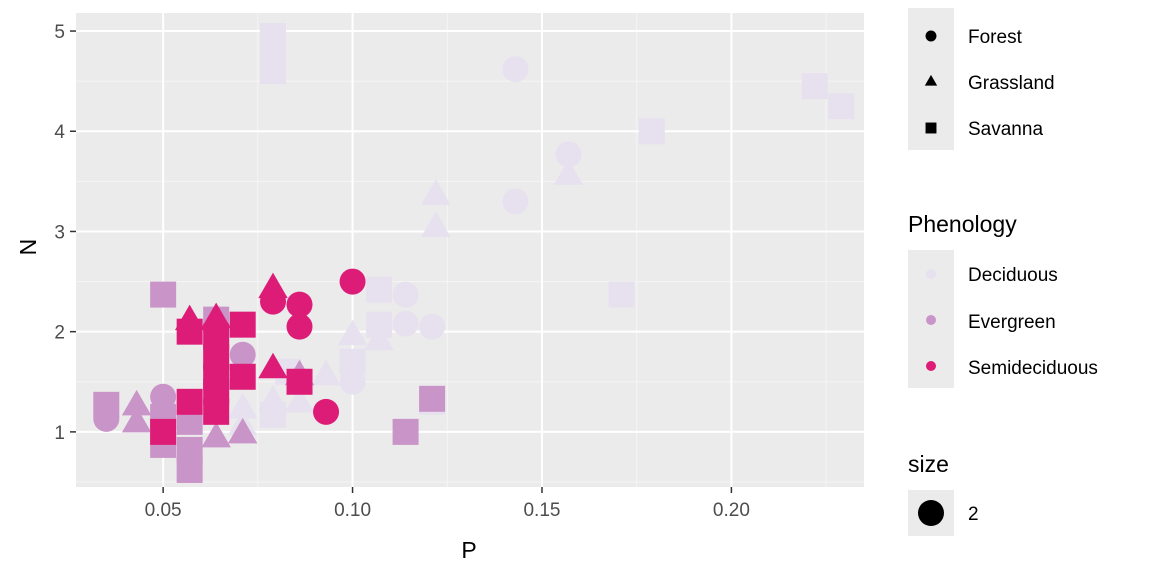  What do you see at coordinates (352, 510) in the screenshot?
I see `x-tick-label: 0.10` at bounding box center [352, 510].